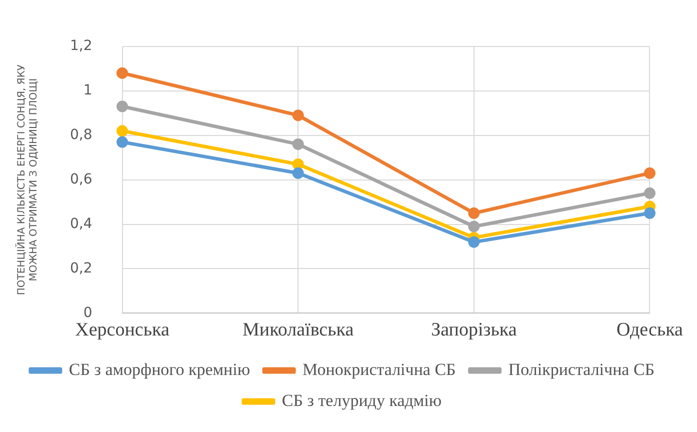  I want to click on legend-label: СБ з аморфного кремнію, so click(159, 369).